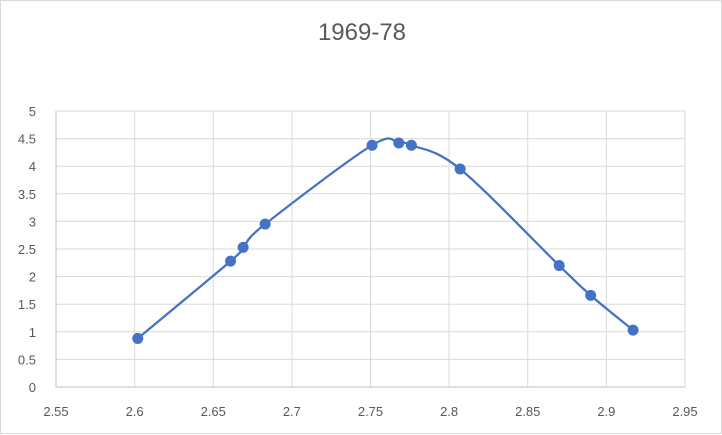  What do you see at coordinates (370, 411) in the screenshot?
I see `x-tick-label: 2.75` at bounding box center [370, 411].